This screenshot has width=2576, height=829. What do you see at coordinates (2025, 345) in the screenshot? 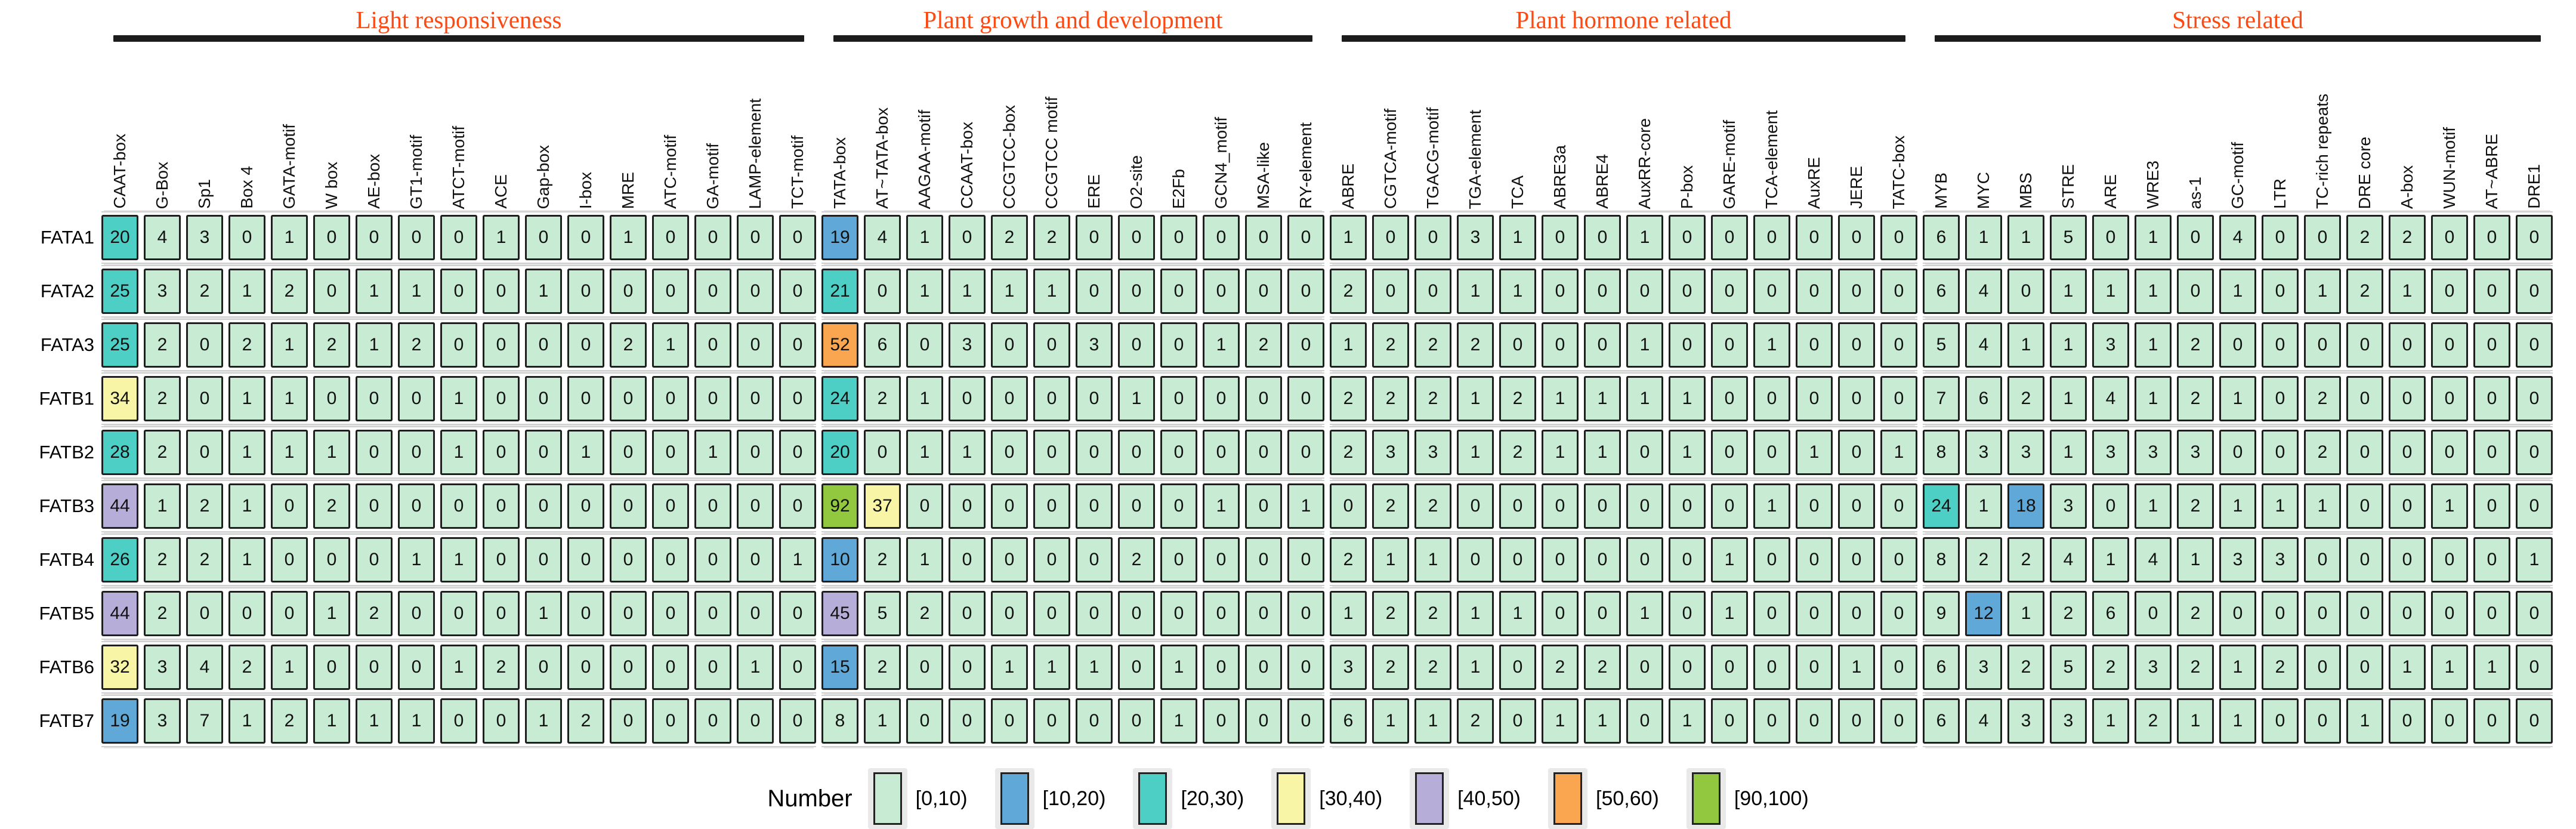
I see `heatmap-cell-fata3-mbs: 1` at bounding box center [2025, 345].